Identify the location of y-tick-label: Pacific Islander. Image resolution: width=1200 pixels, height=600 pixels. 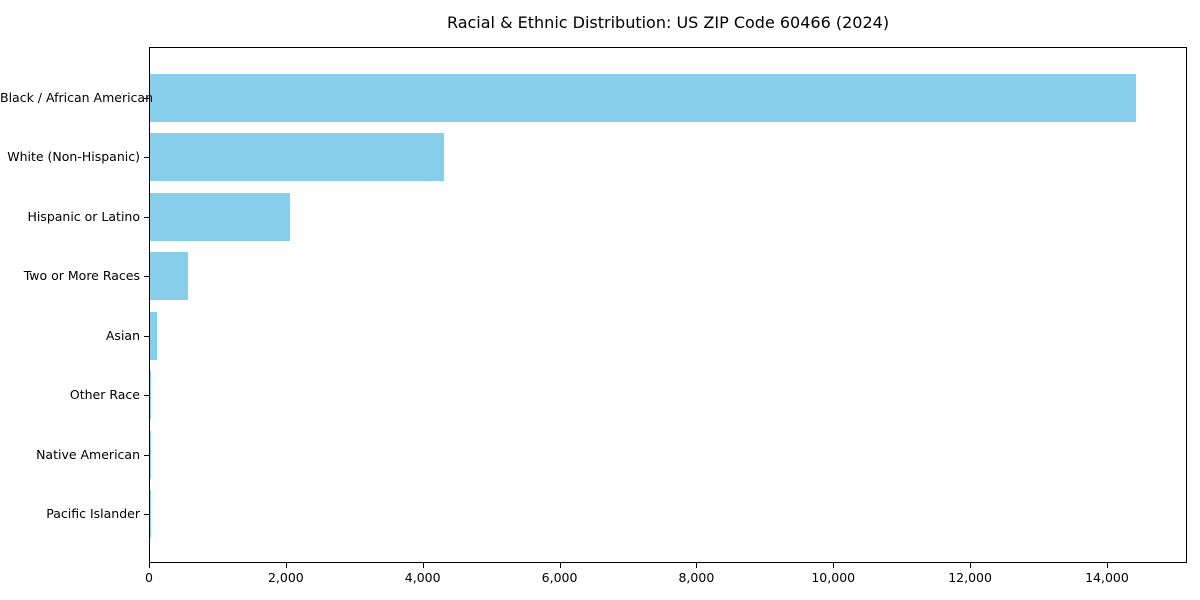
(93, 513).